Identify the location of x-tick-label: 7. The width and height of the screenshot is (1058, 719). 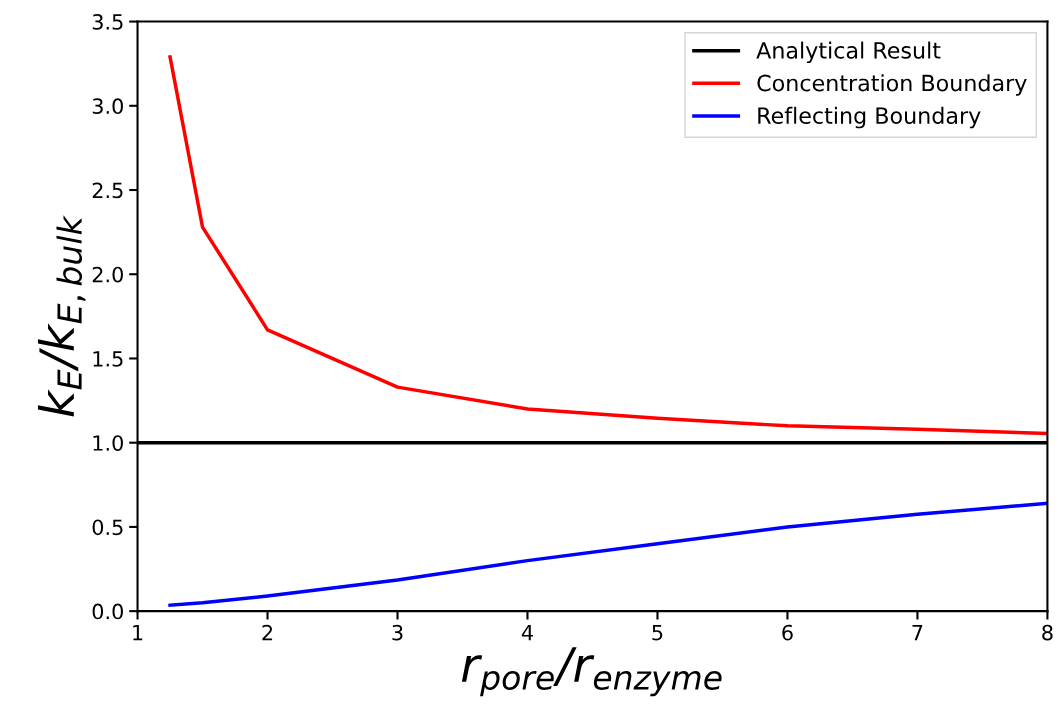
(917, 632).